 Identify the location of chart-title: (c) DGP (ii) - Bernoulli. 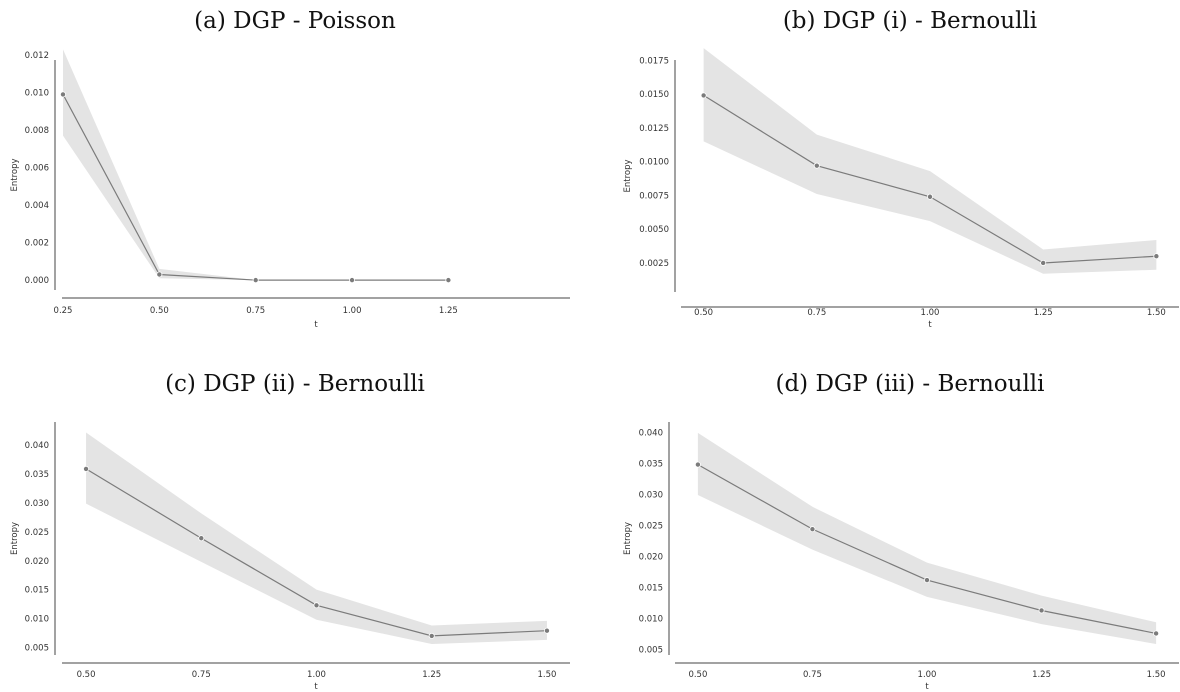
(295, 384).